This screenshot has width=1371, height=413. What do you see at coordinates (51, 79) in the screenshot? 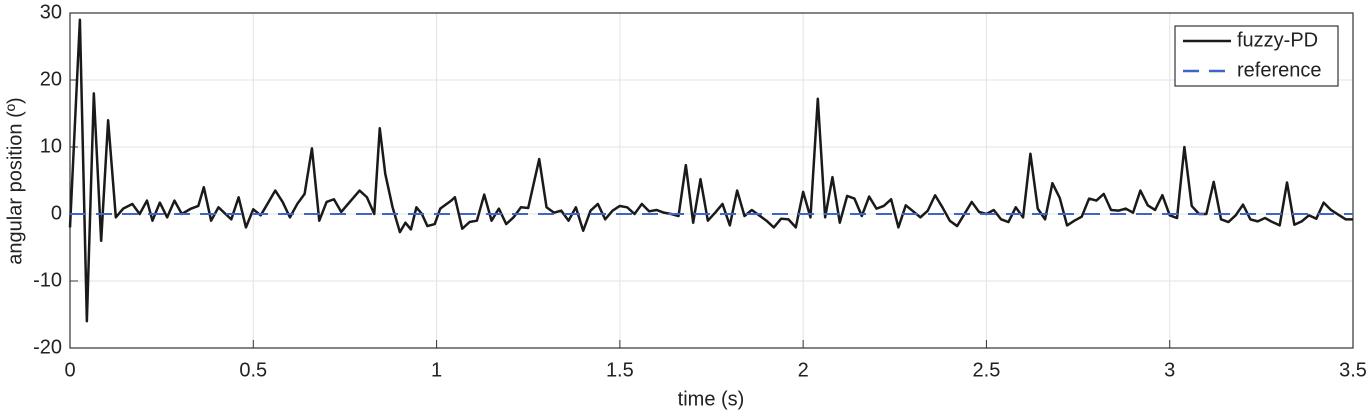
I see `y-tick-label: 20` at bounding box center [51, 79].